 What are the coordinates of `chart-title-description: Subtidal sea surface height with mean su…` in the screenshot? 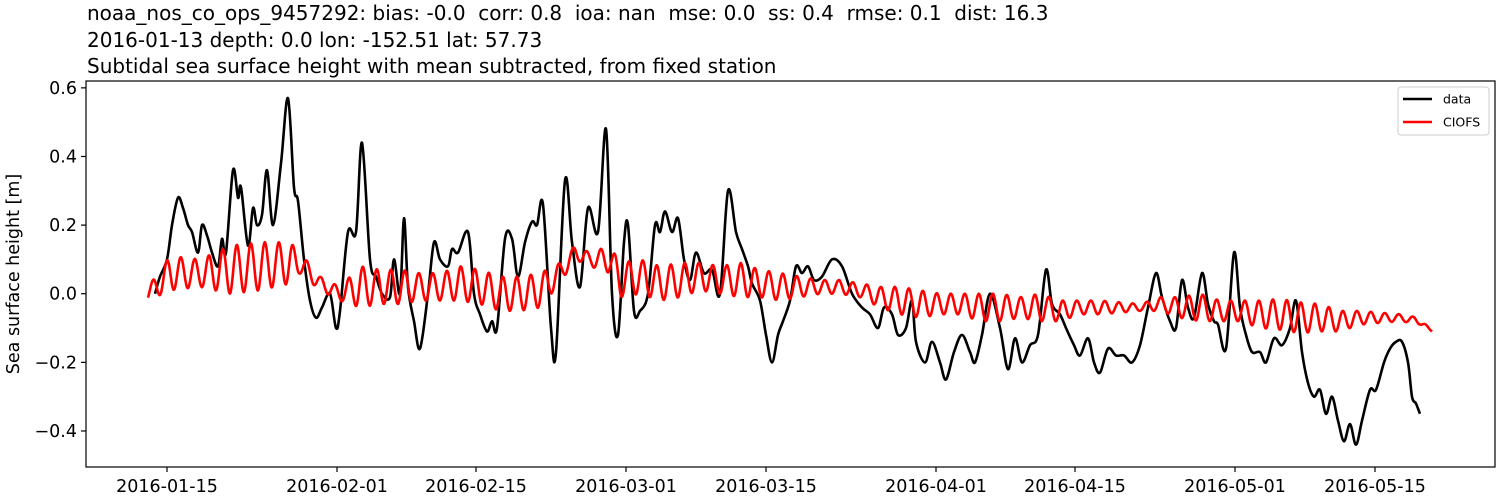 It's located at (432, 66).